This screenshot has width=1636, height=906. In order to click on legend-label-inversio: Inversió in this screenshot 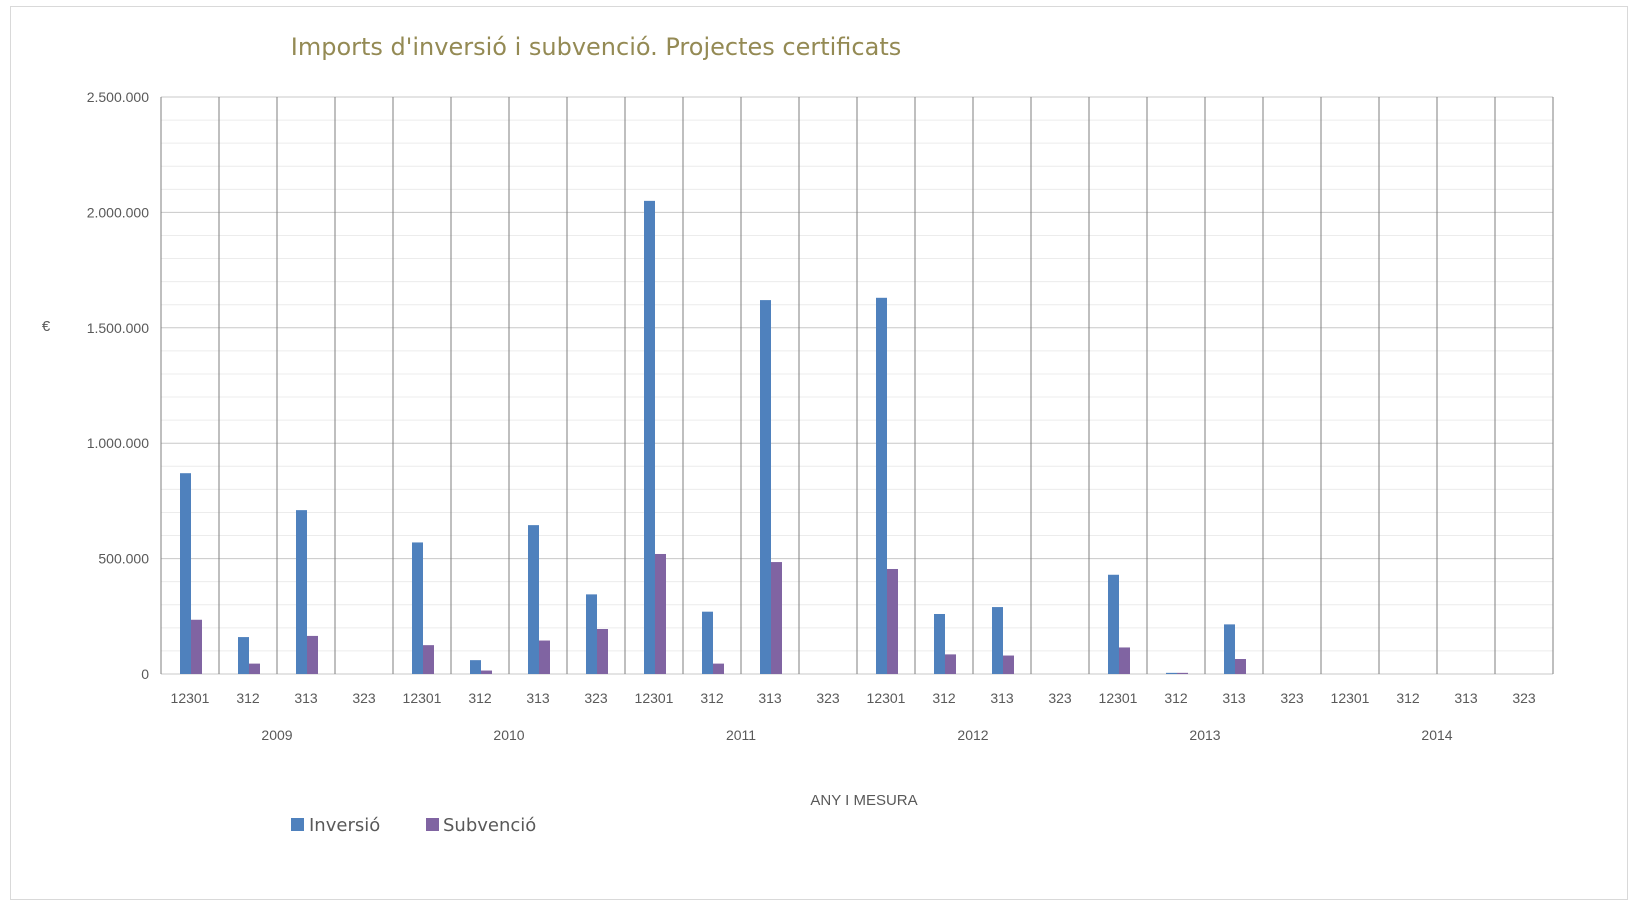, I will do `click(344, 825)`.